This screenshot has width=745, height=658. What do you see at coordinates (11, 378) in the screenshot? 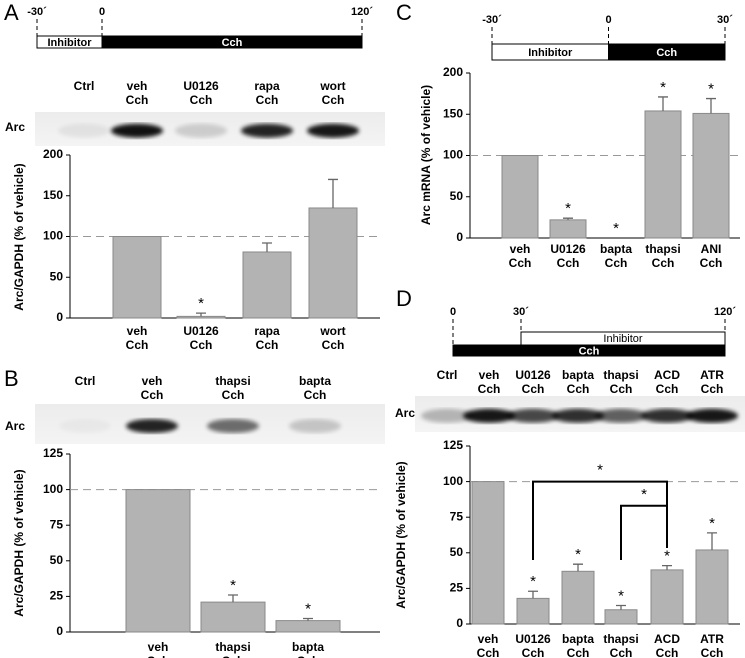
I see `panel-label: B` at bounding box center [11, 378].